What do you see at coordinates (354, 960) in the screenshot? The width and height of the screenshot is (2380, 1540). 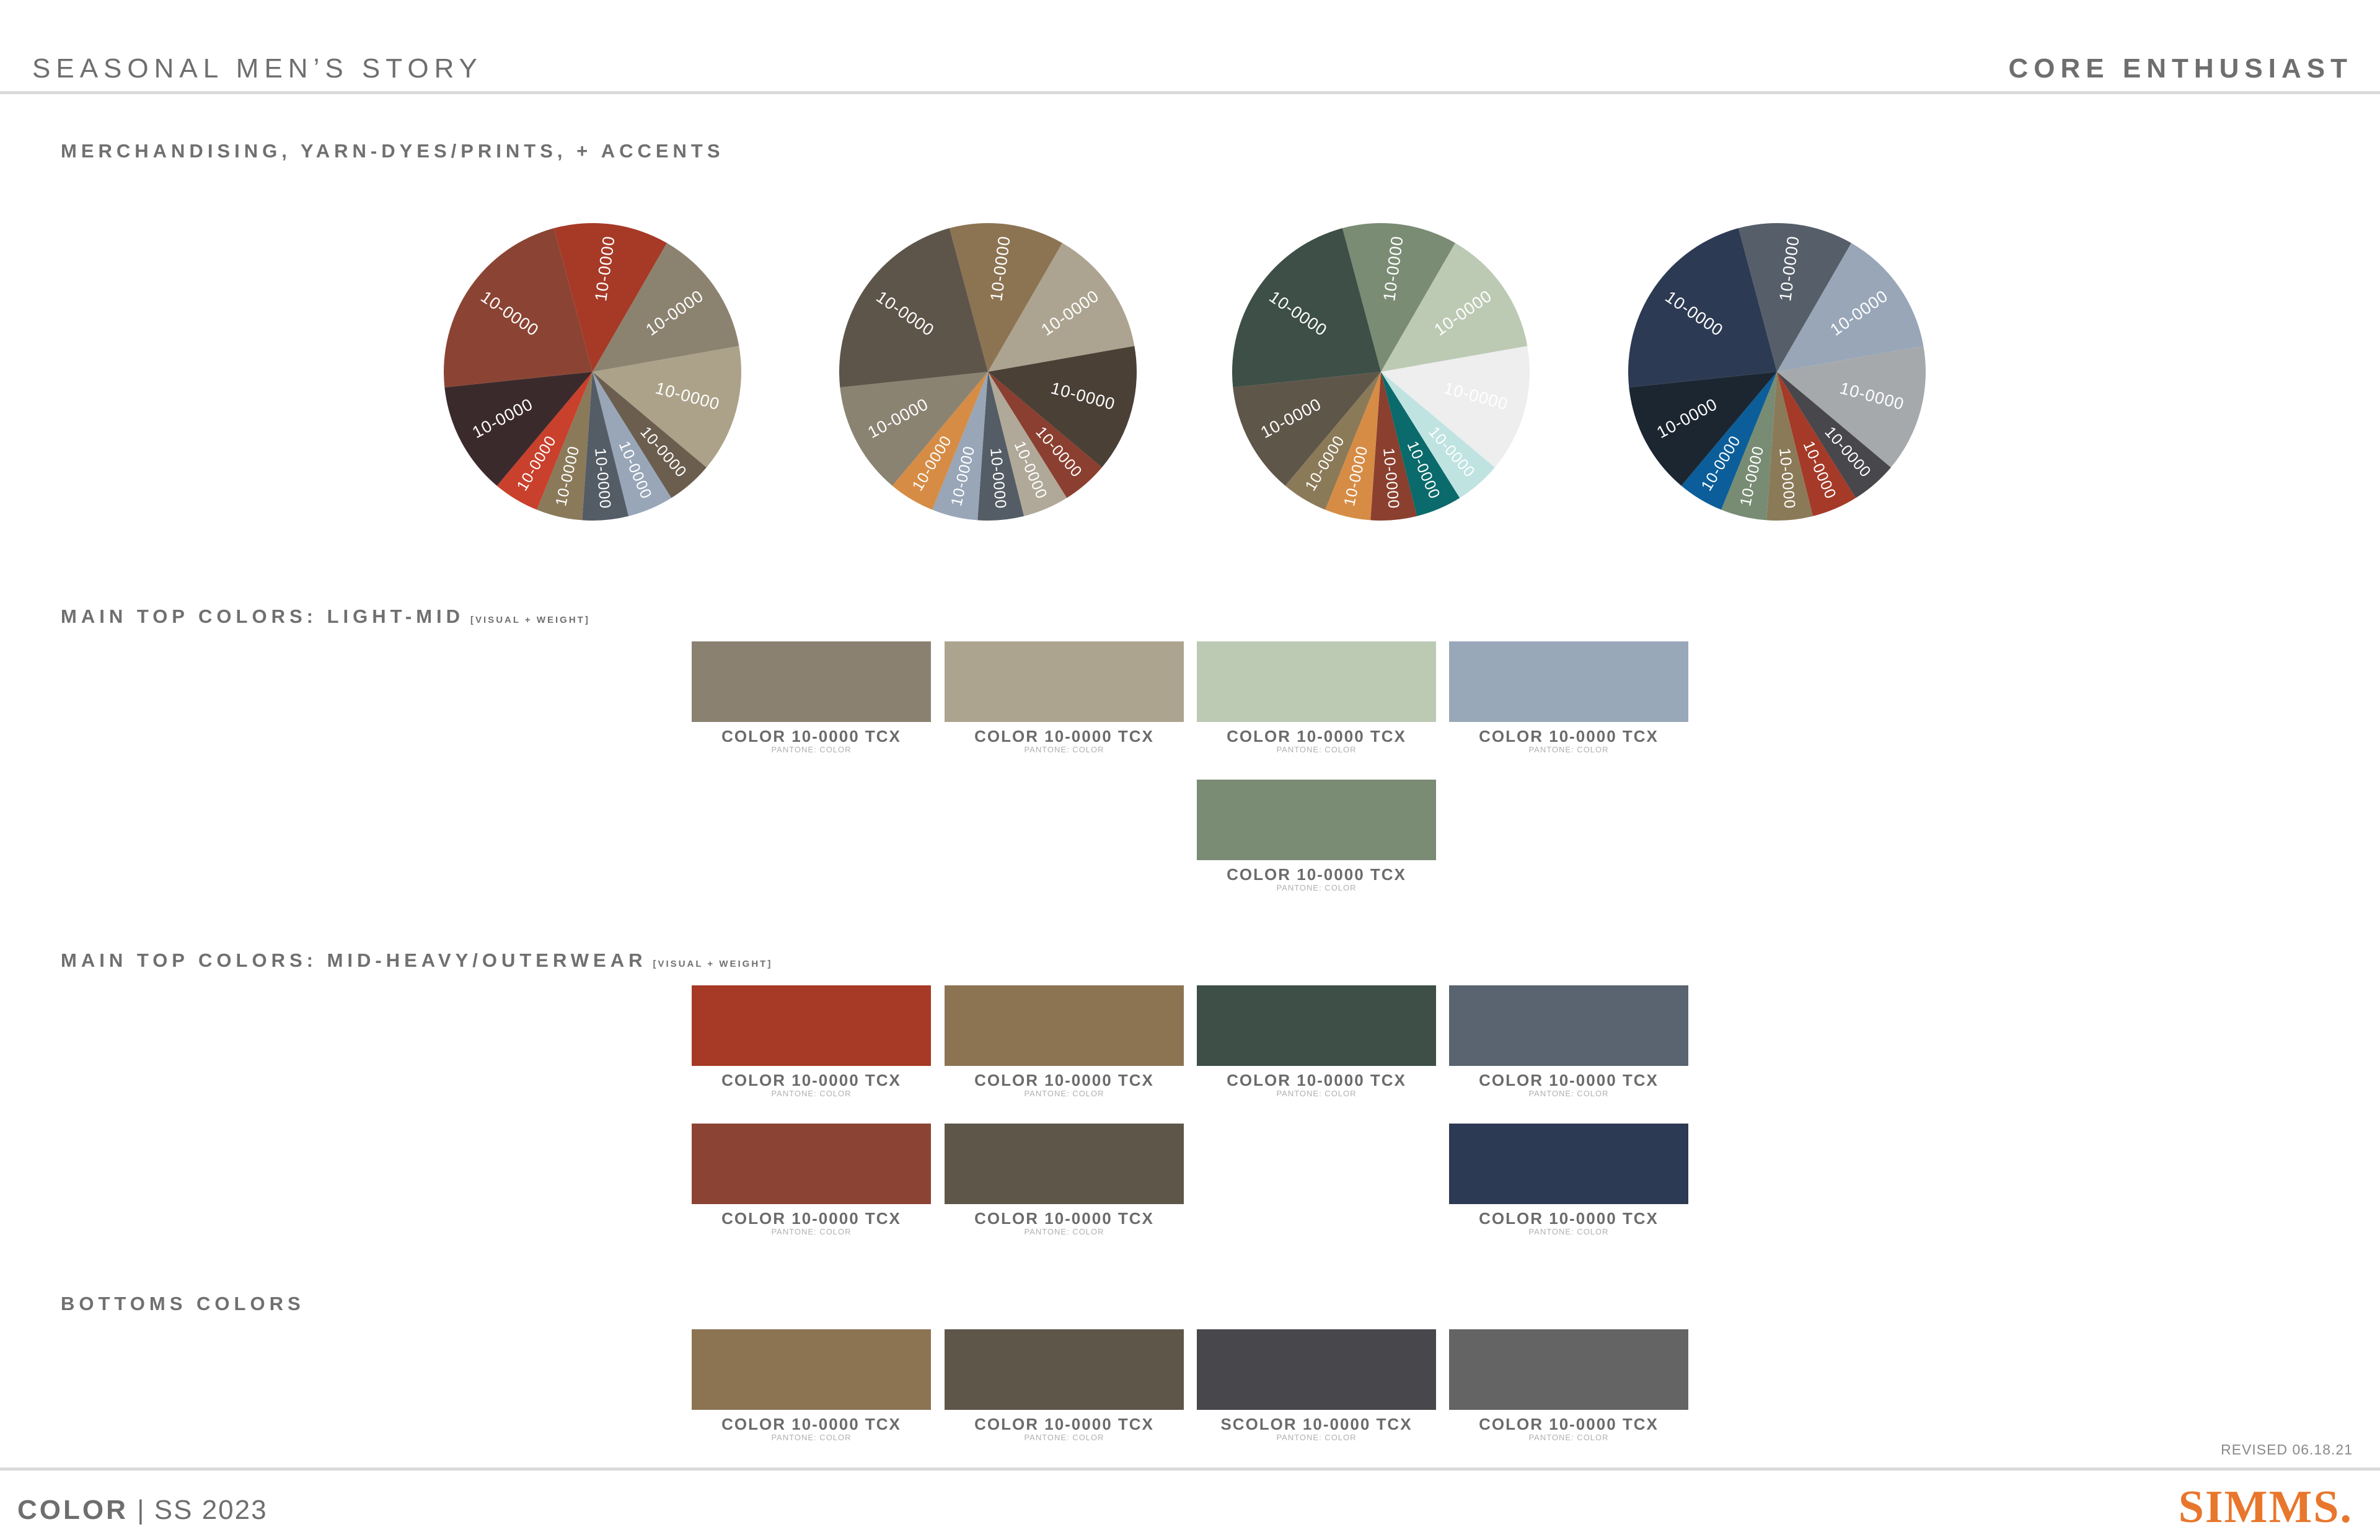 I see `section-title-mid-heavy-text: MAIN TOP COLORS: MID-HEAVY/OUTERWEAR` at bounding box center [354, 960].